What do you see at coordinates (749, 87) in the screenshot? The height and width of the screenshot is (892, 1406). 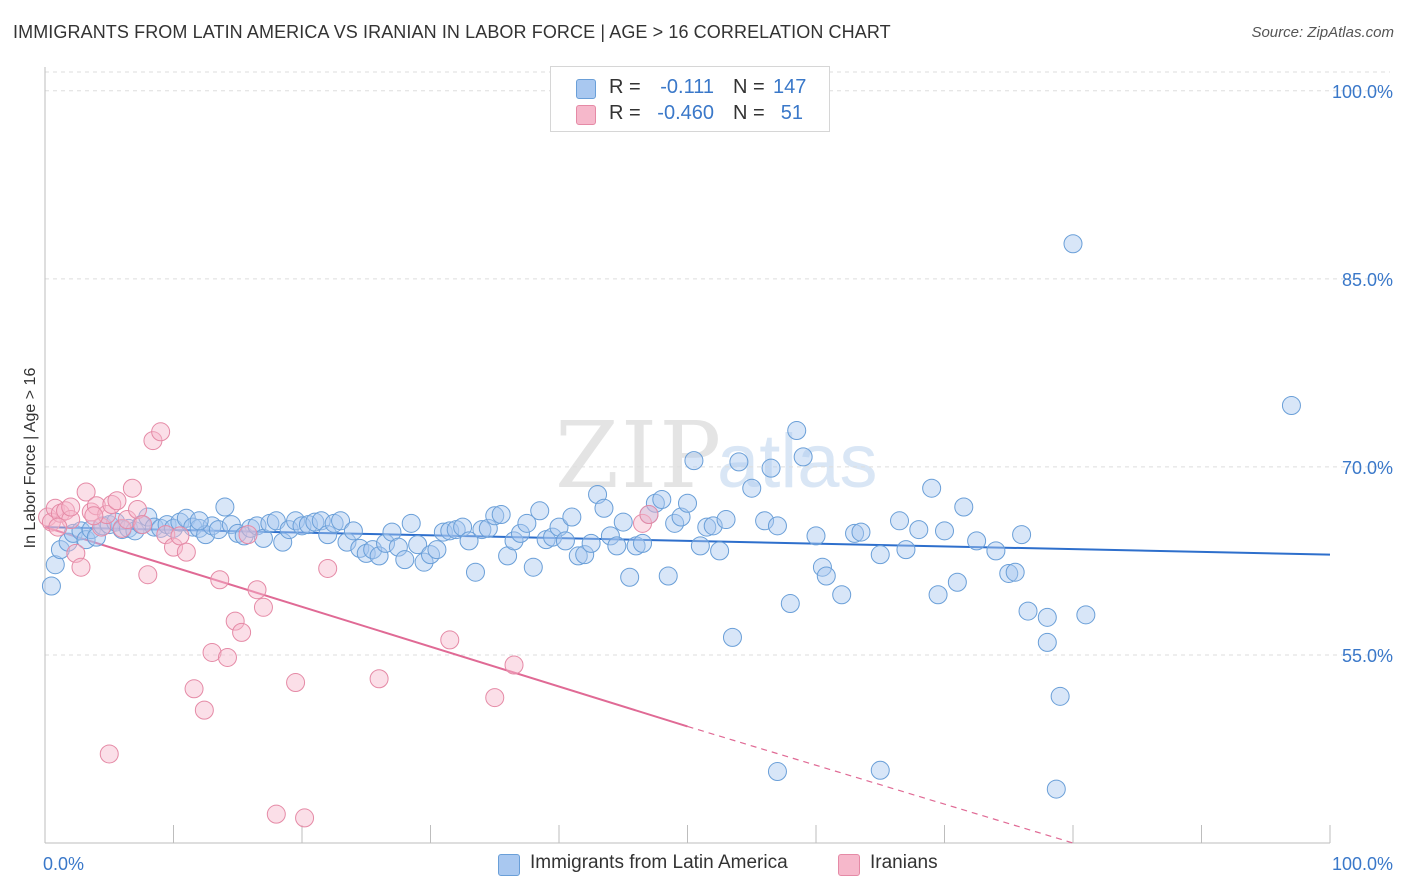 I see `legend-n-label: N =` at bounding box center [749, 87].